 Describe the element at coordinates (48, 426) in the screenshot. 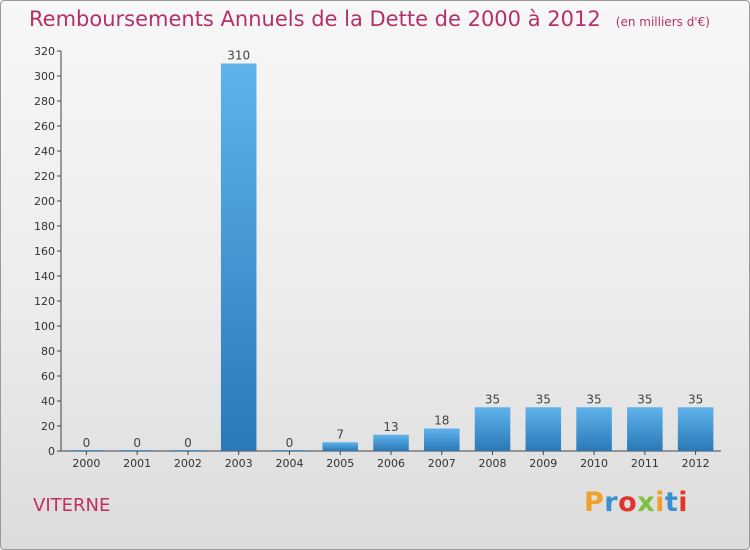

I see `y-tick-label: 20` at that location.